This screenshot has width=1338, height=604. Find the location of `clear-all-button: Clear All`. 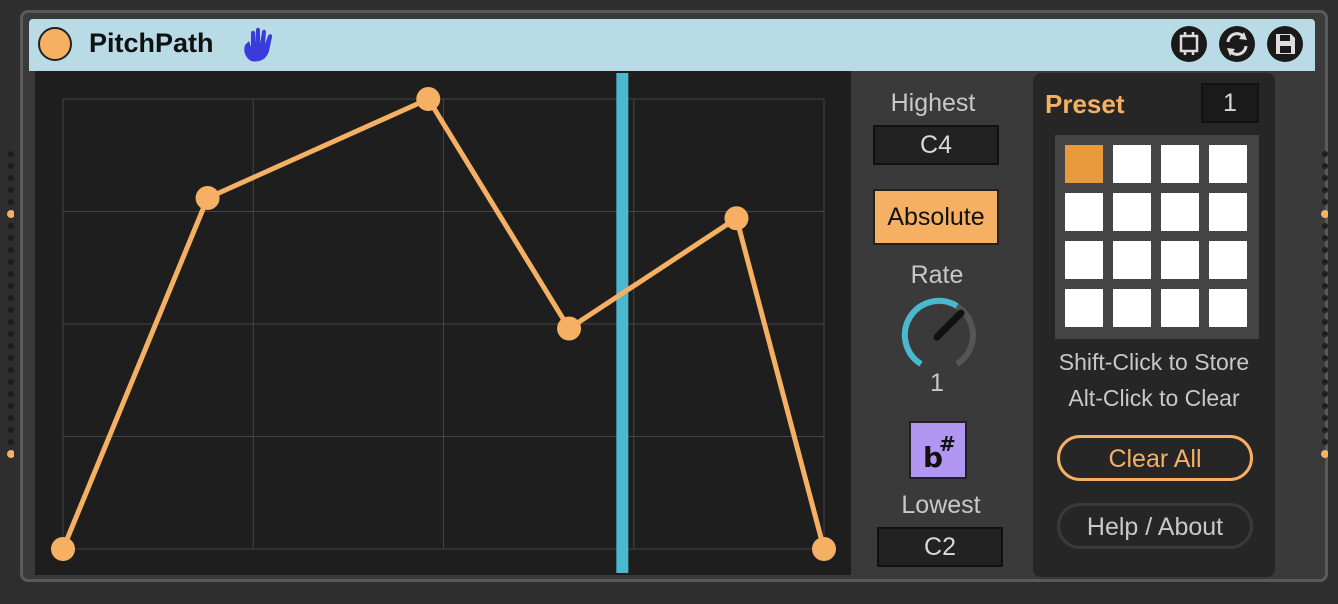

clear-all-button: Clear All is located at coordinates (1155, 458).